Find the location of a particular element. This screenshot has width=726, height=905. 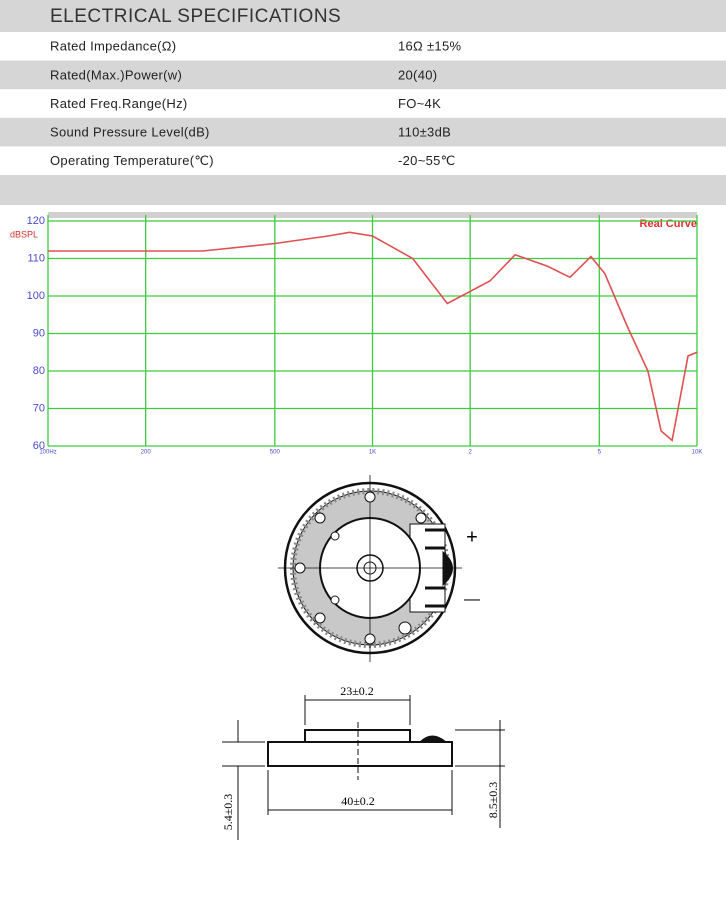

spec-label: Rated Impedance(Ω) is located at coordinates (113, 46).